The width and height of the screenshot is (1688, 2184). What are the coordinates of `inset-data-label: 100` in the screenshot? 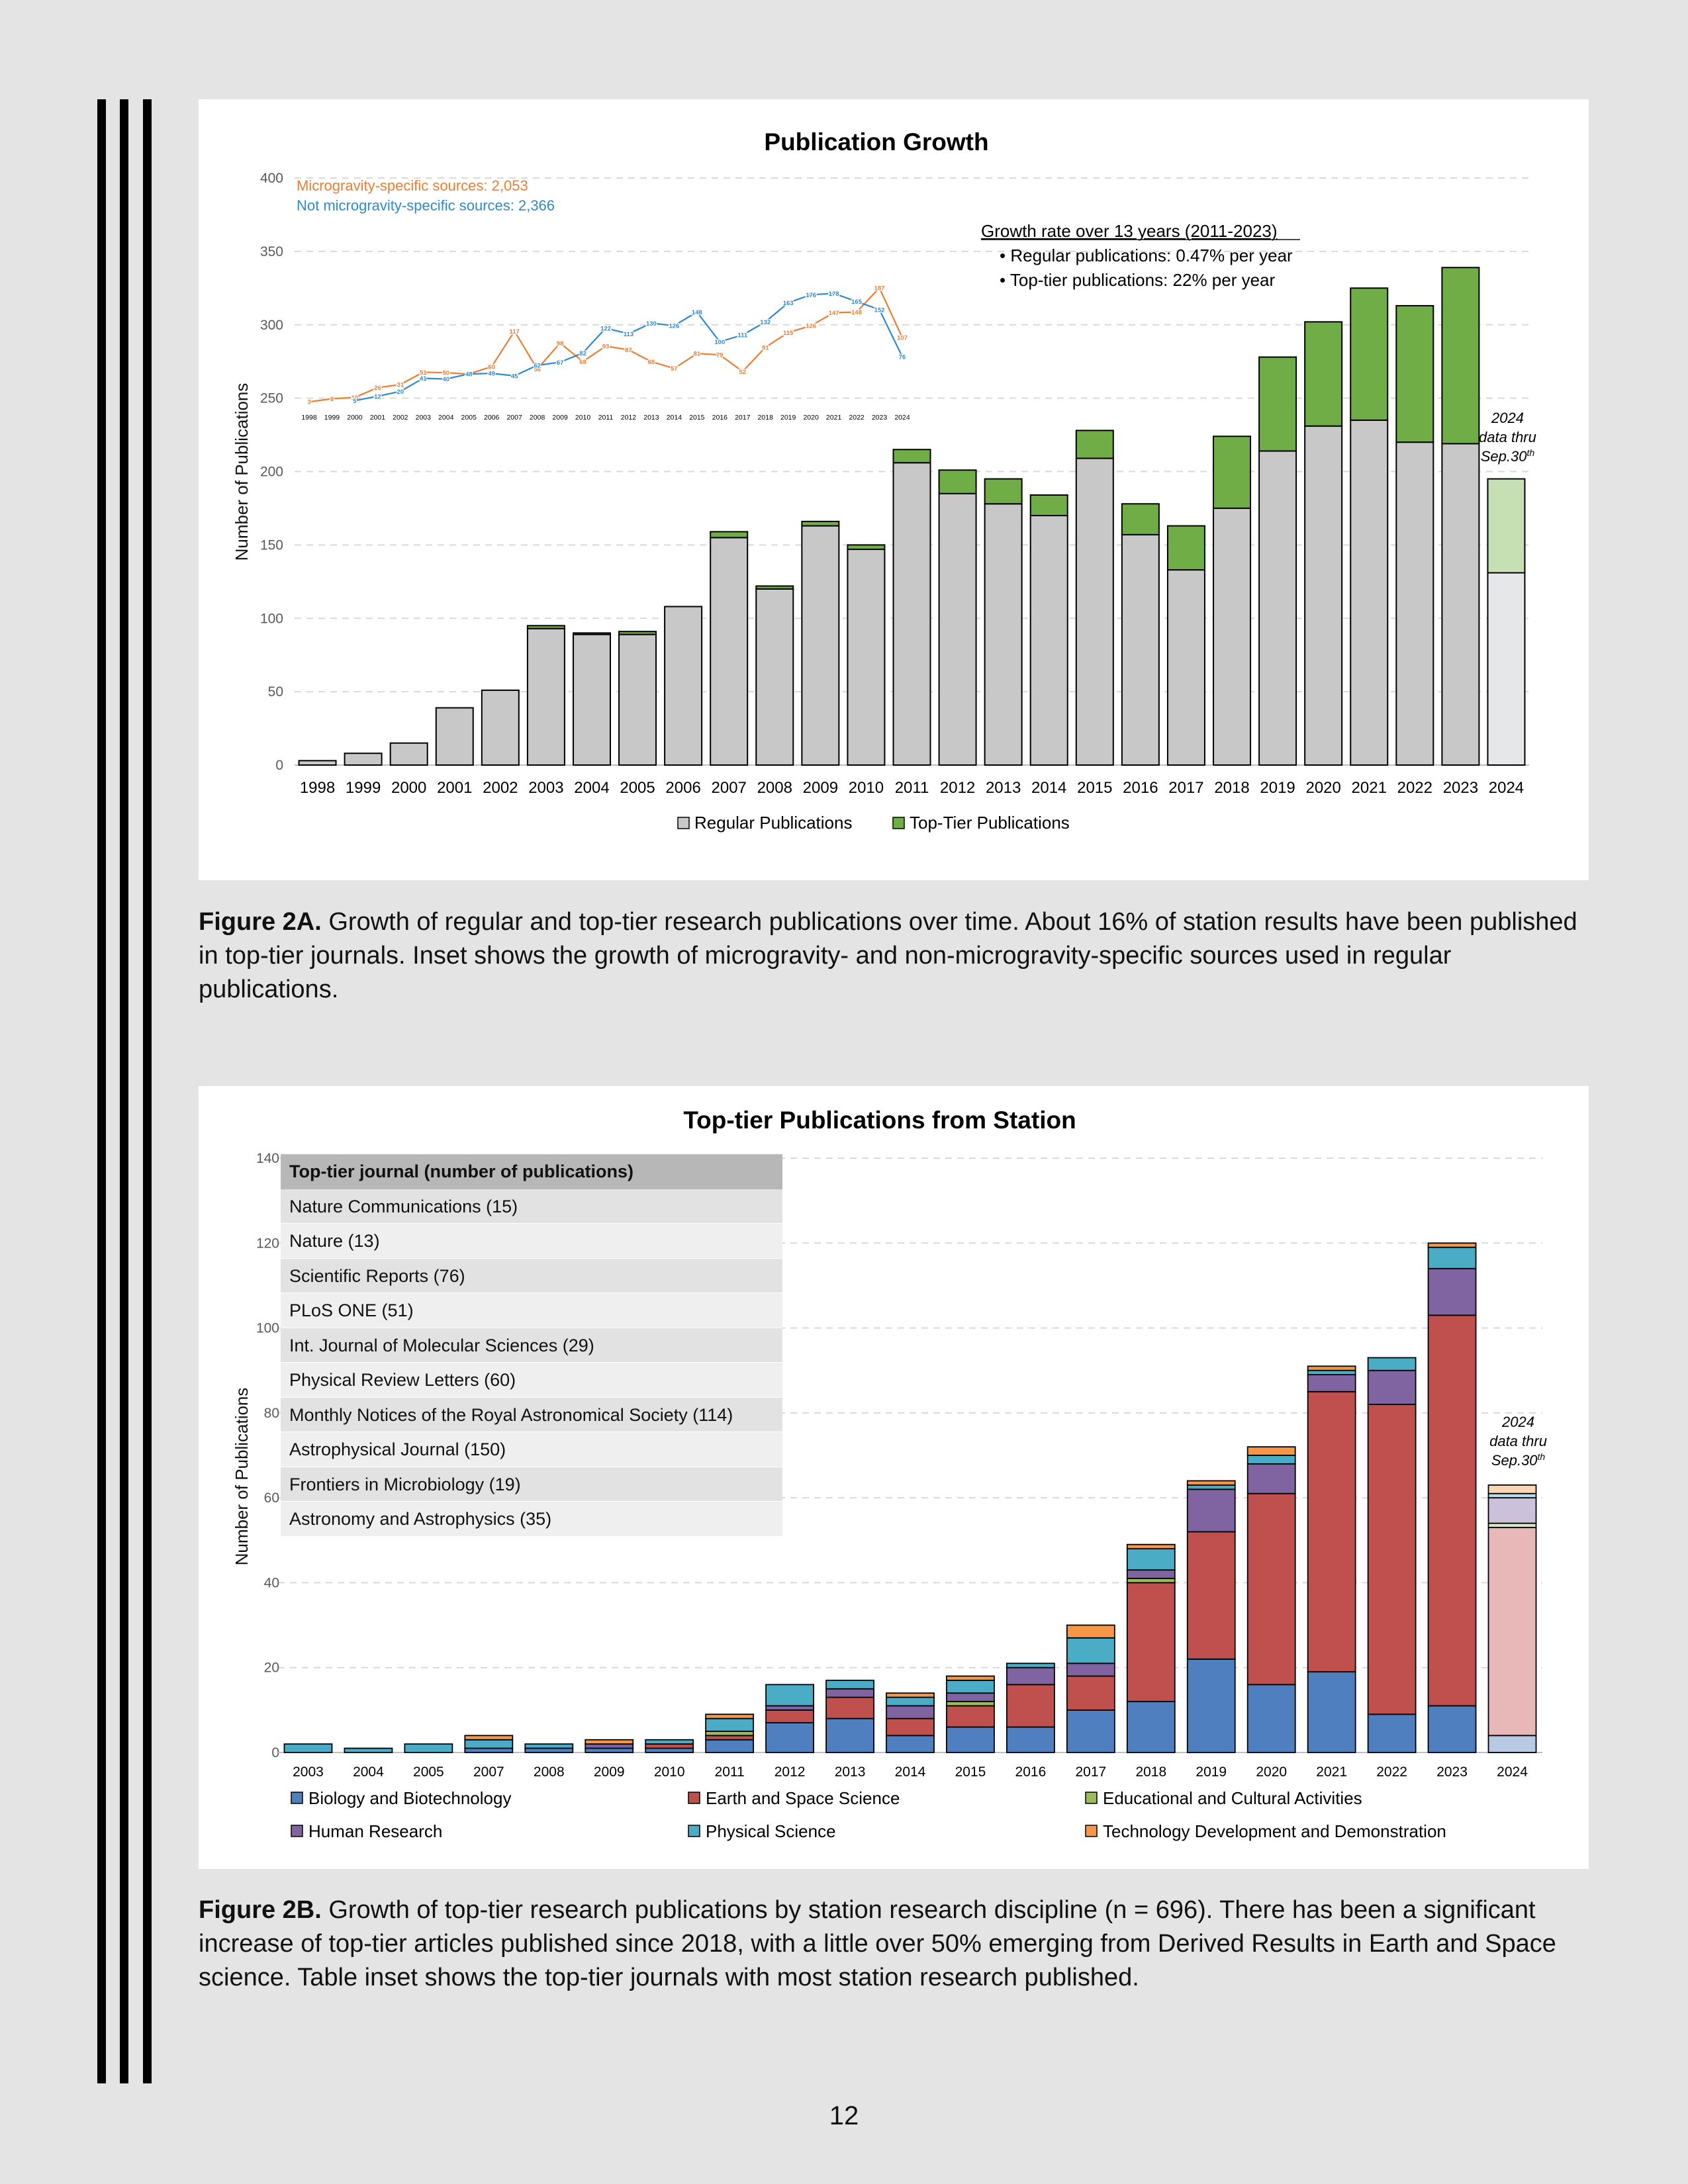 It's located at (719, 343).